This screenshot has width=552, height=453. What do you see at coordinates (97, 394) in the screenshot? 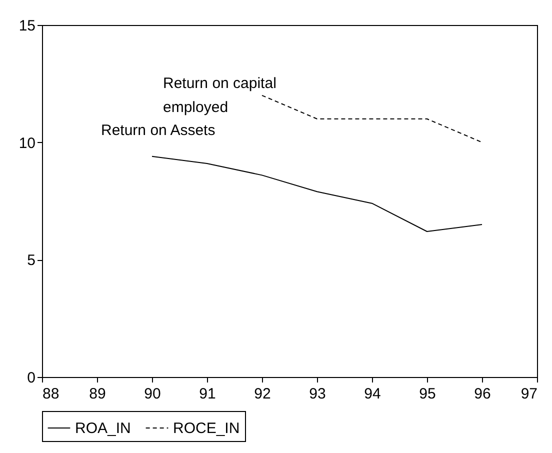
I see `x-tick-label: 89` at bounding box center [97, 394].